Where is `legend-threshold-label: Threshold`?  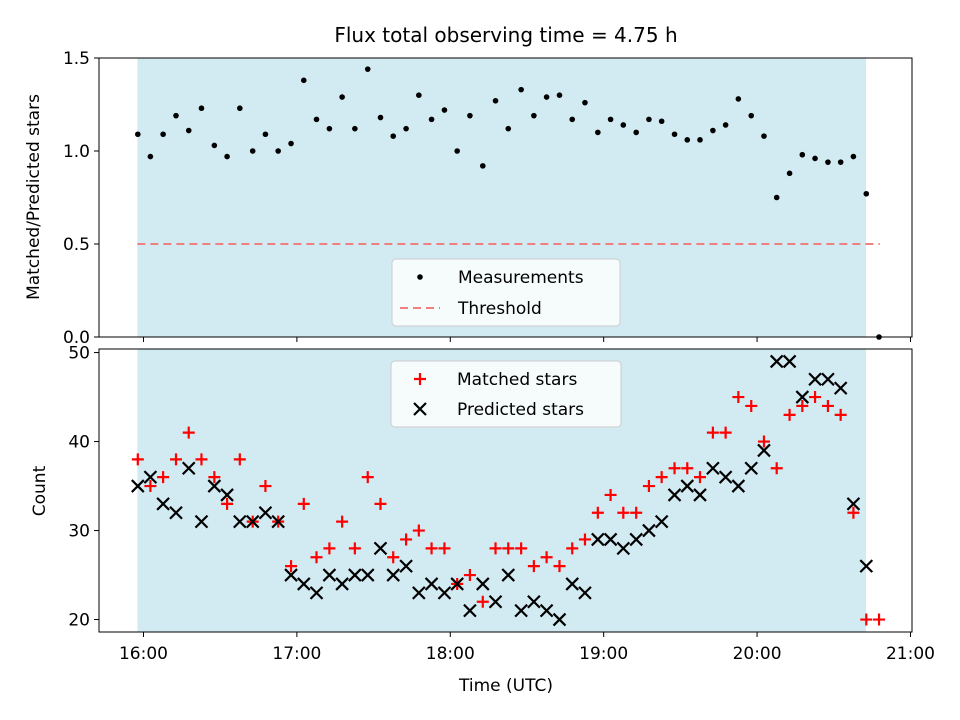 legend-threshold-label: Threshold is located at coordinates (499, 309).